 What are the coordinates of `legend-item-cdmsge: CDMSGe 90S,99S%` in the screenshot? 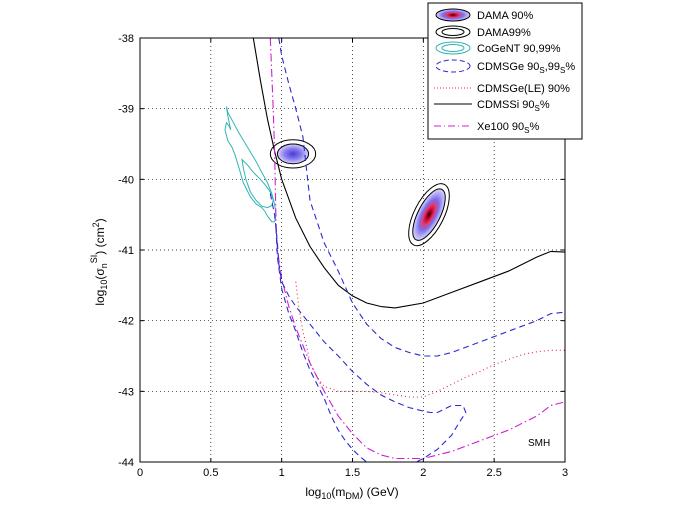 It's located at (505, 67).